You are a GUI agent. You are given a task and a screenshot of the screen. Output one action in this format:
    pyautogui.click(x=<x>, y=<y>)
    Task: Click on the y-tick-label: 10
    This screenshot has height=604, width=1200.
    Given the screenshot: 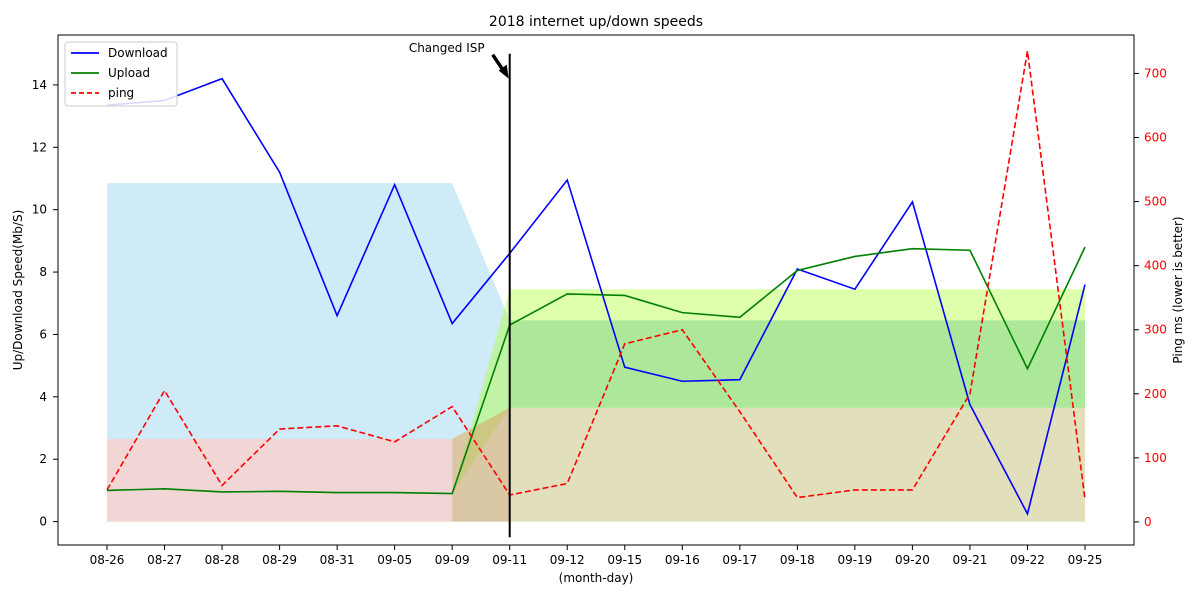 What is the action you would take?
    pyautogui.click(x=39, y=210)
    